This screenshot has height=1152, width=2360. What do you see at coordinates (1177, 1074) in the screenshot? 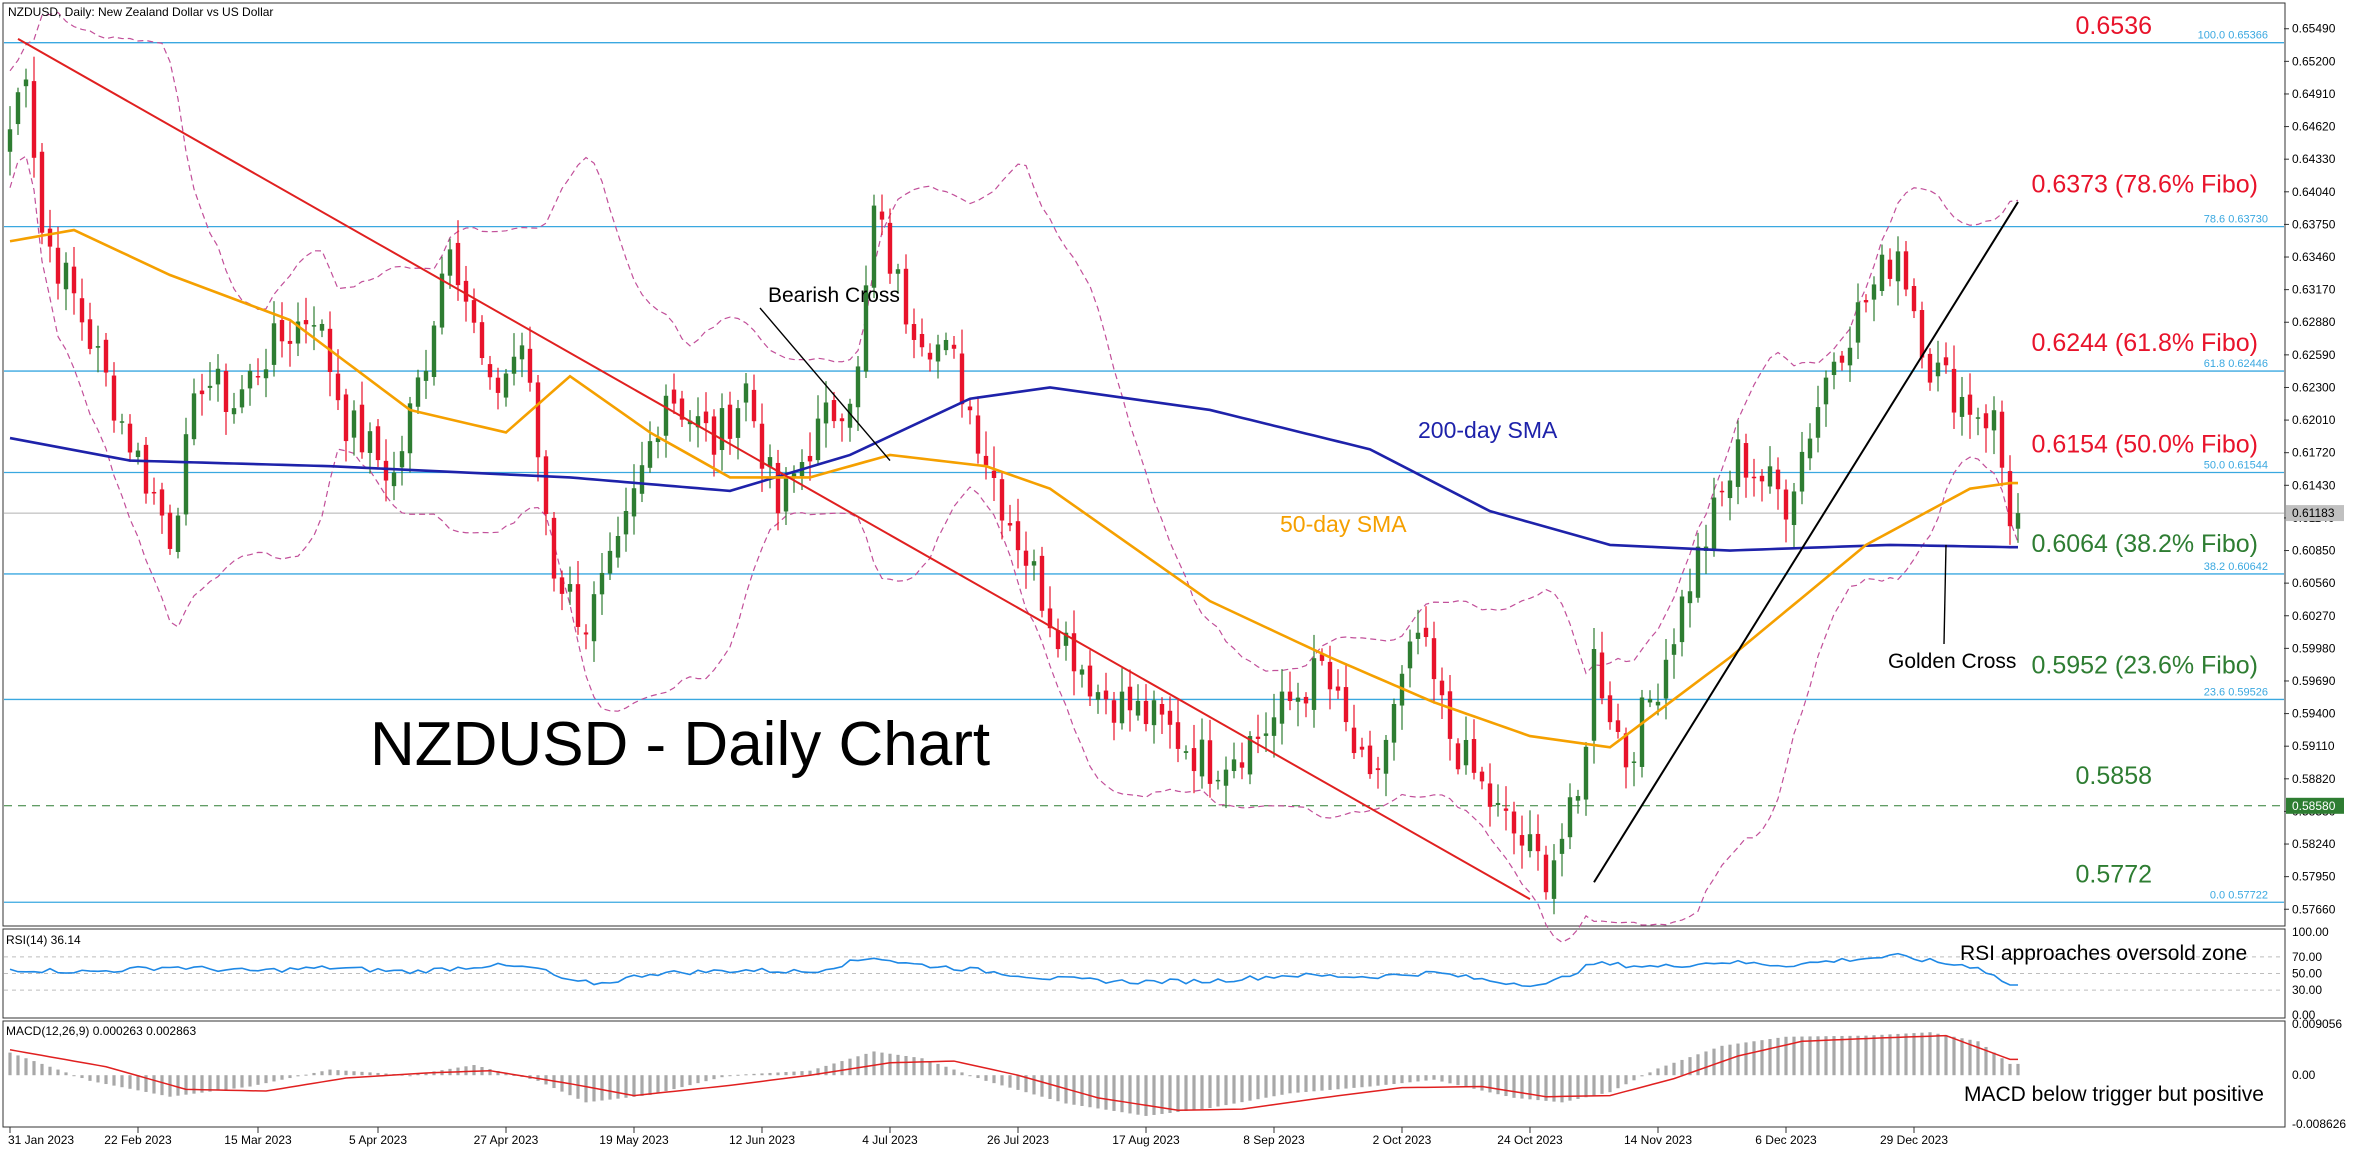
I see `macd-indicator: 0.009056 0.00 -0.008626` at bounding box center [1177, 1074].